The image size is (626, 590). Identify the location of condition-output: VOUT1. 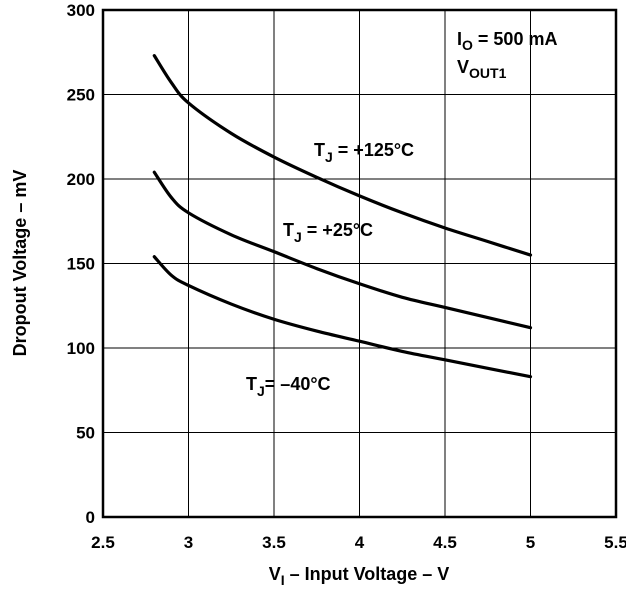
(482, 69).